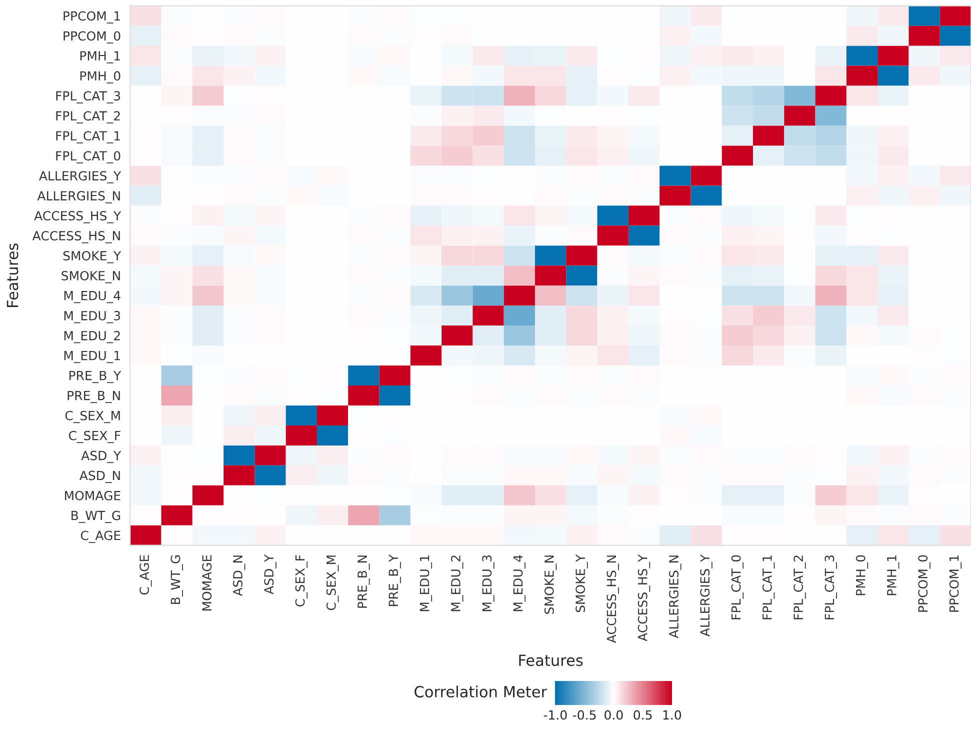 The width and height of the screenshot is (971, 733). Describe the element at coordinates (94, 437) in the screenshot. I see `y-tick-label: C_SEX_F` at that location.